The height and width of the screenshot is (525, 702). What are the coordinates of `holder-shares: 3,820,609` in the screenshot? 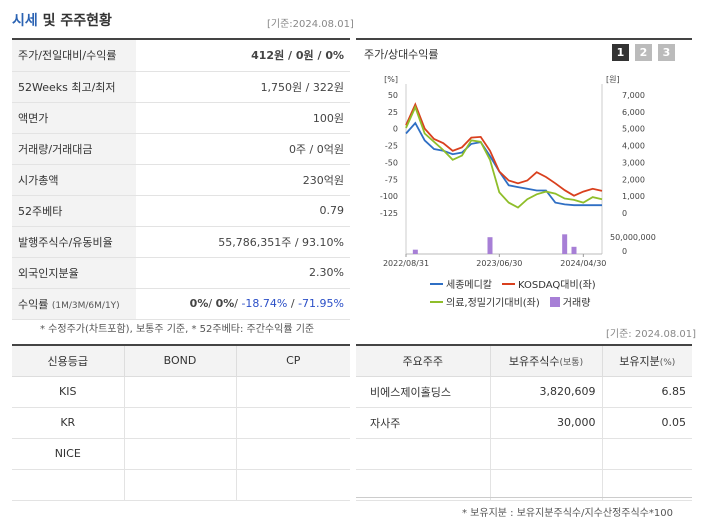 It's located at (545, 392).